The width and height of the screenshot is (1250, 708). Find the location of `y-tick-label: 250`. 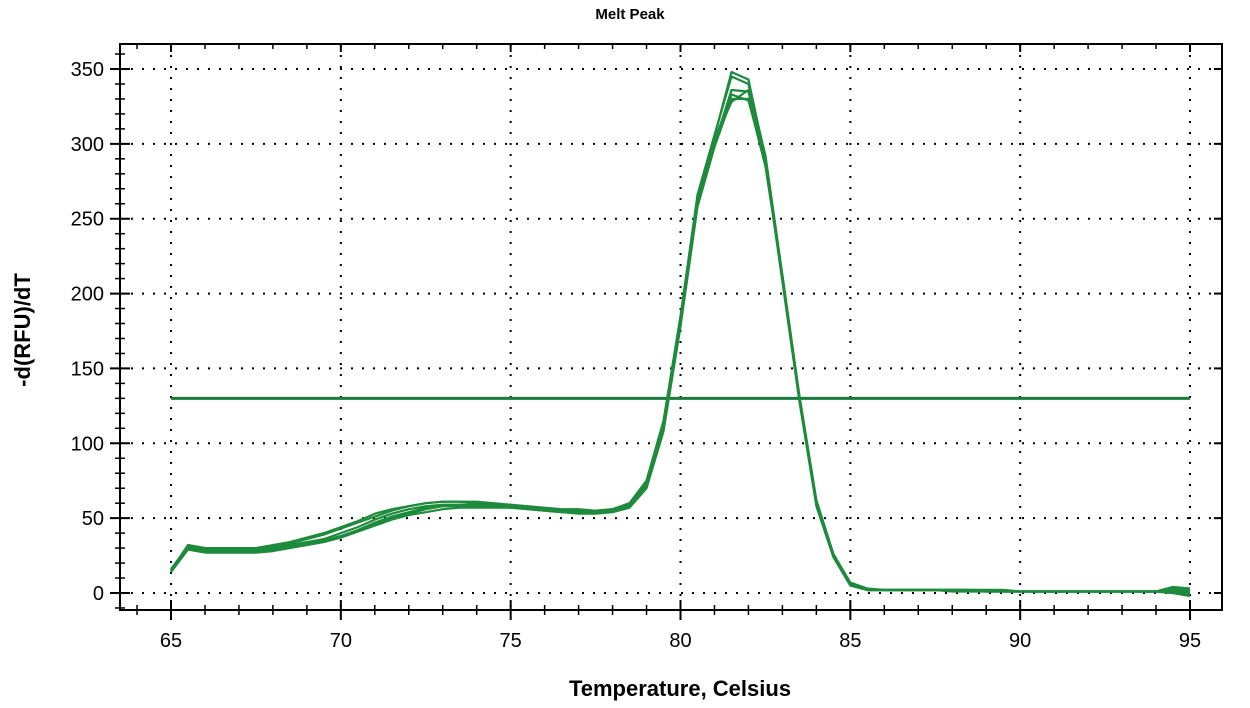

y-tick-label: 250 is located at coordinates (87, 220).